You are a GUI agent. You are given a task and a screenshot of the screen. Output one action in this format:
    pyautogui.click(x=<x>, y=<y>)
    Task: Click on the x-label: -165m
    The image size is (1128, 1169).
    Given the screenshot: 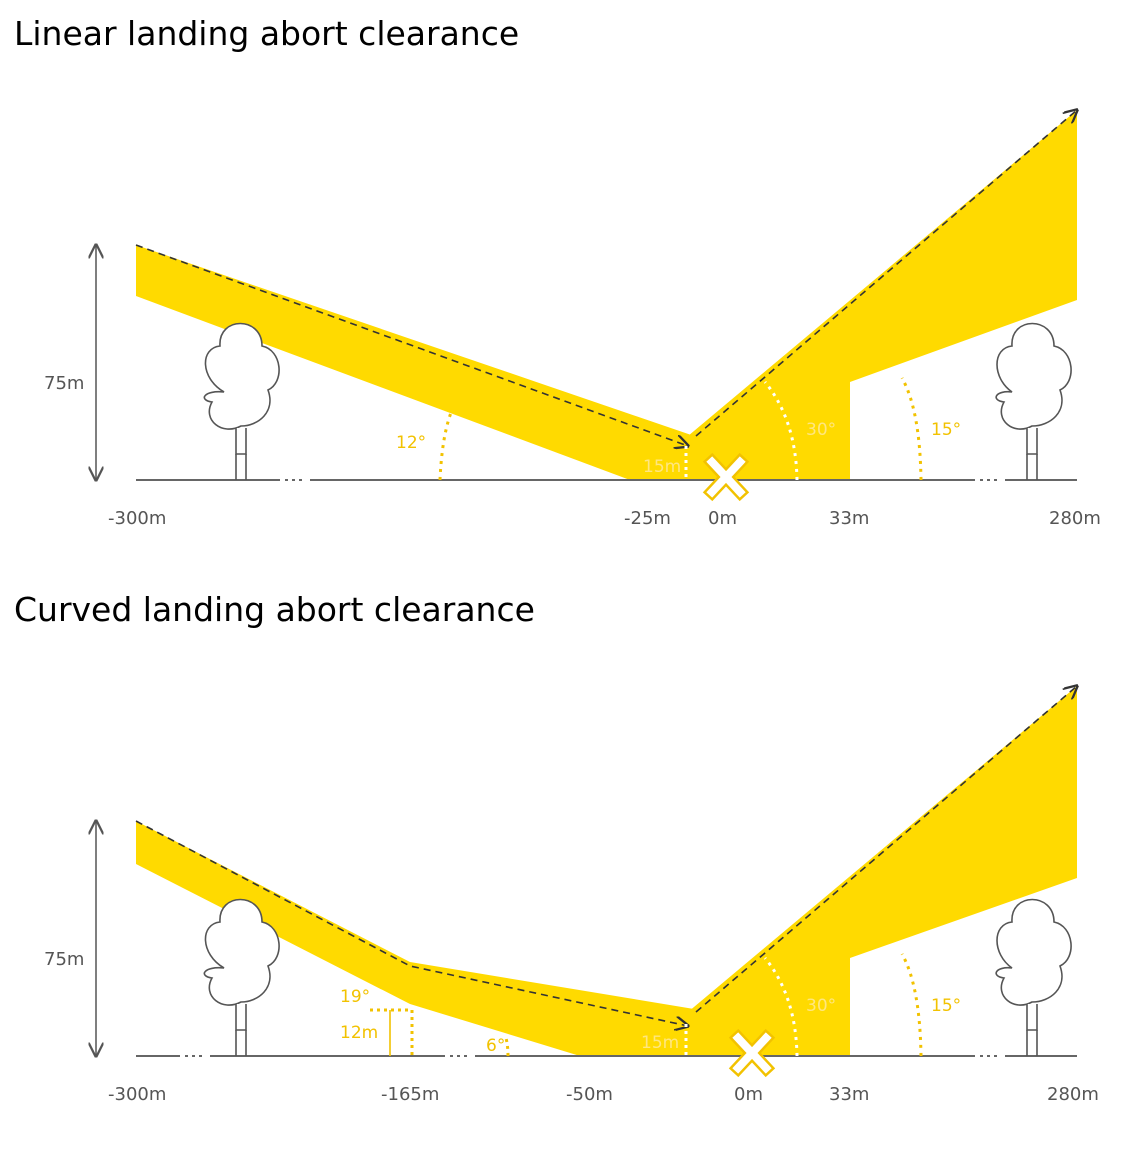 What is the action you would take?
    pyautogui.click(x=410, y=1094)
    